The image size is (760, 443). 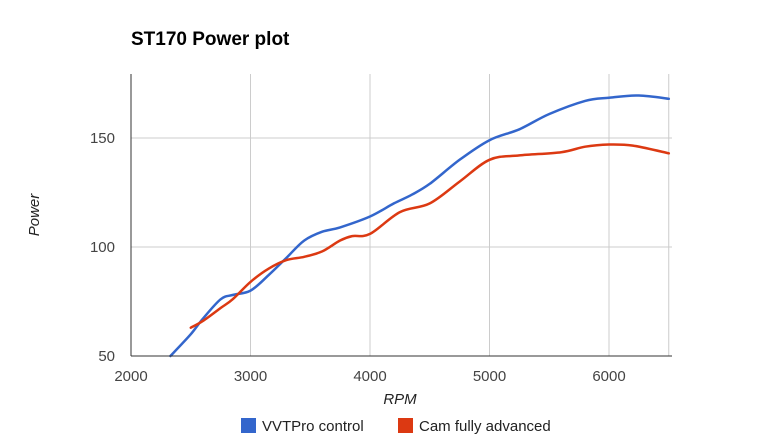 What do you see at coordinates (250, 376) in the screenshot?
I see `x-tick-label: 3000` at bounding box center [250, 376].